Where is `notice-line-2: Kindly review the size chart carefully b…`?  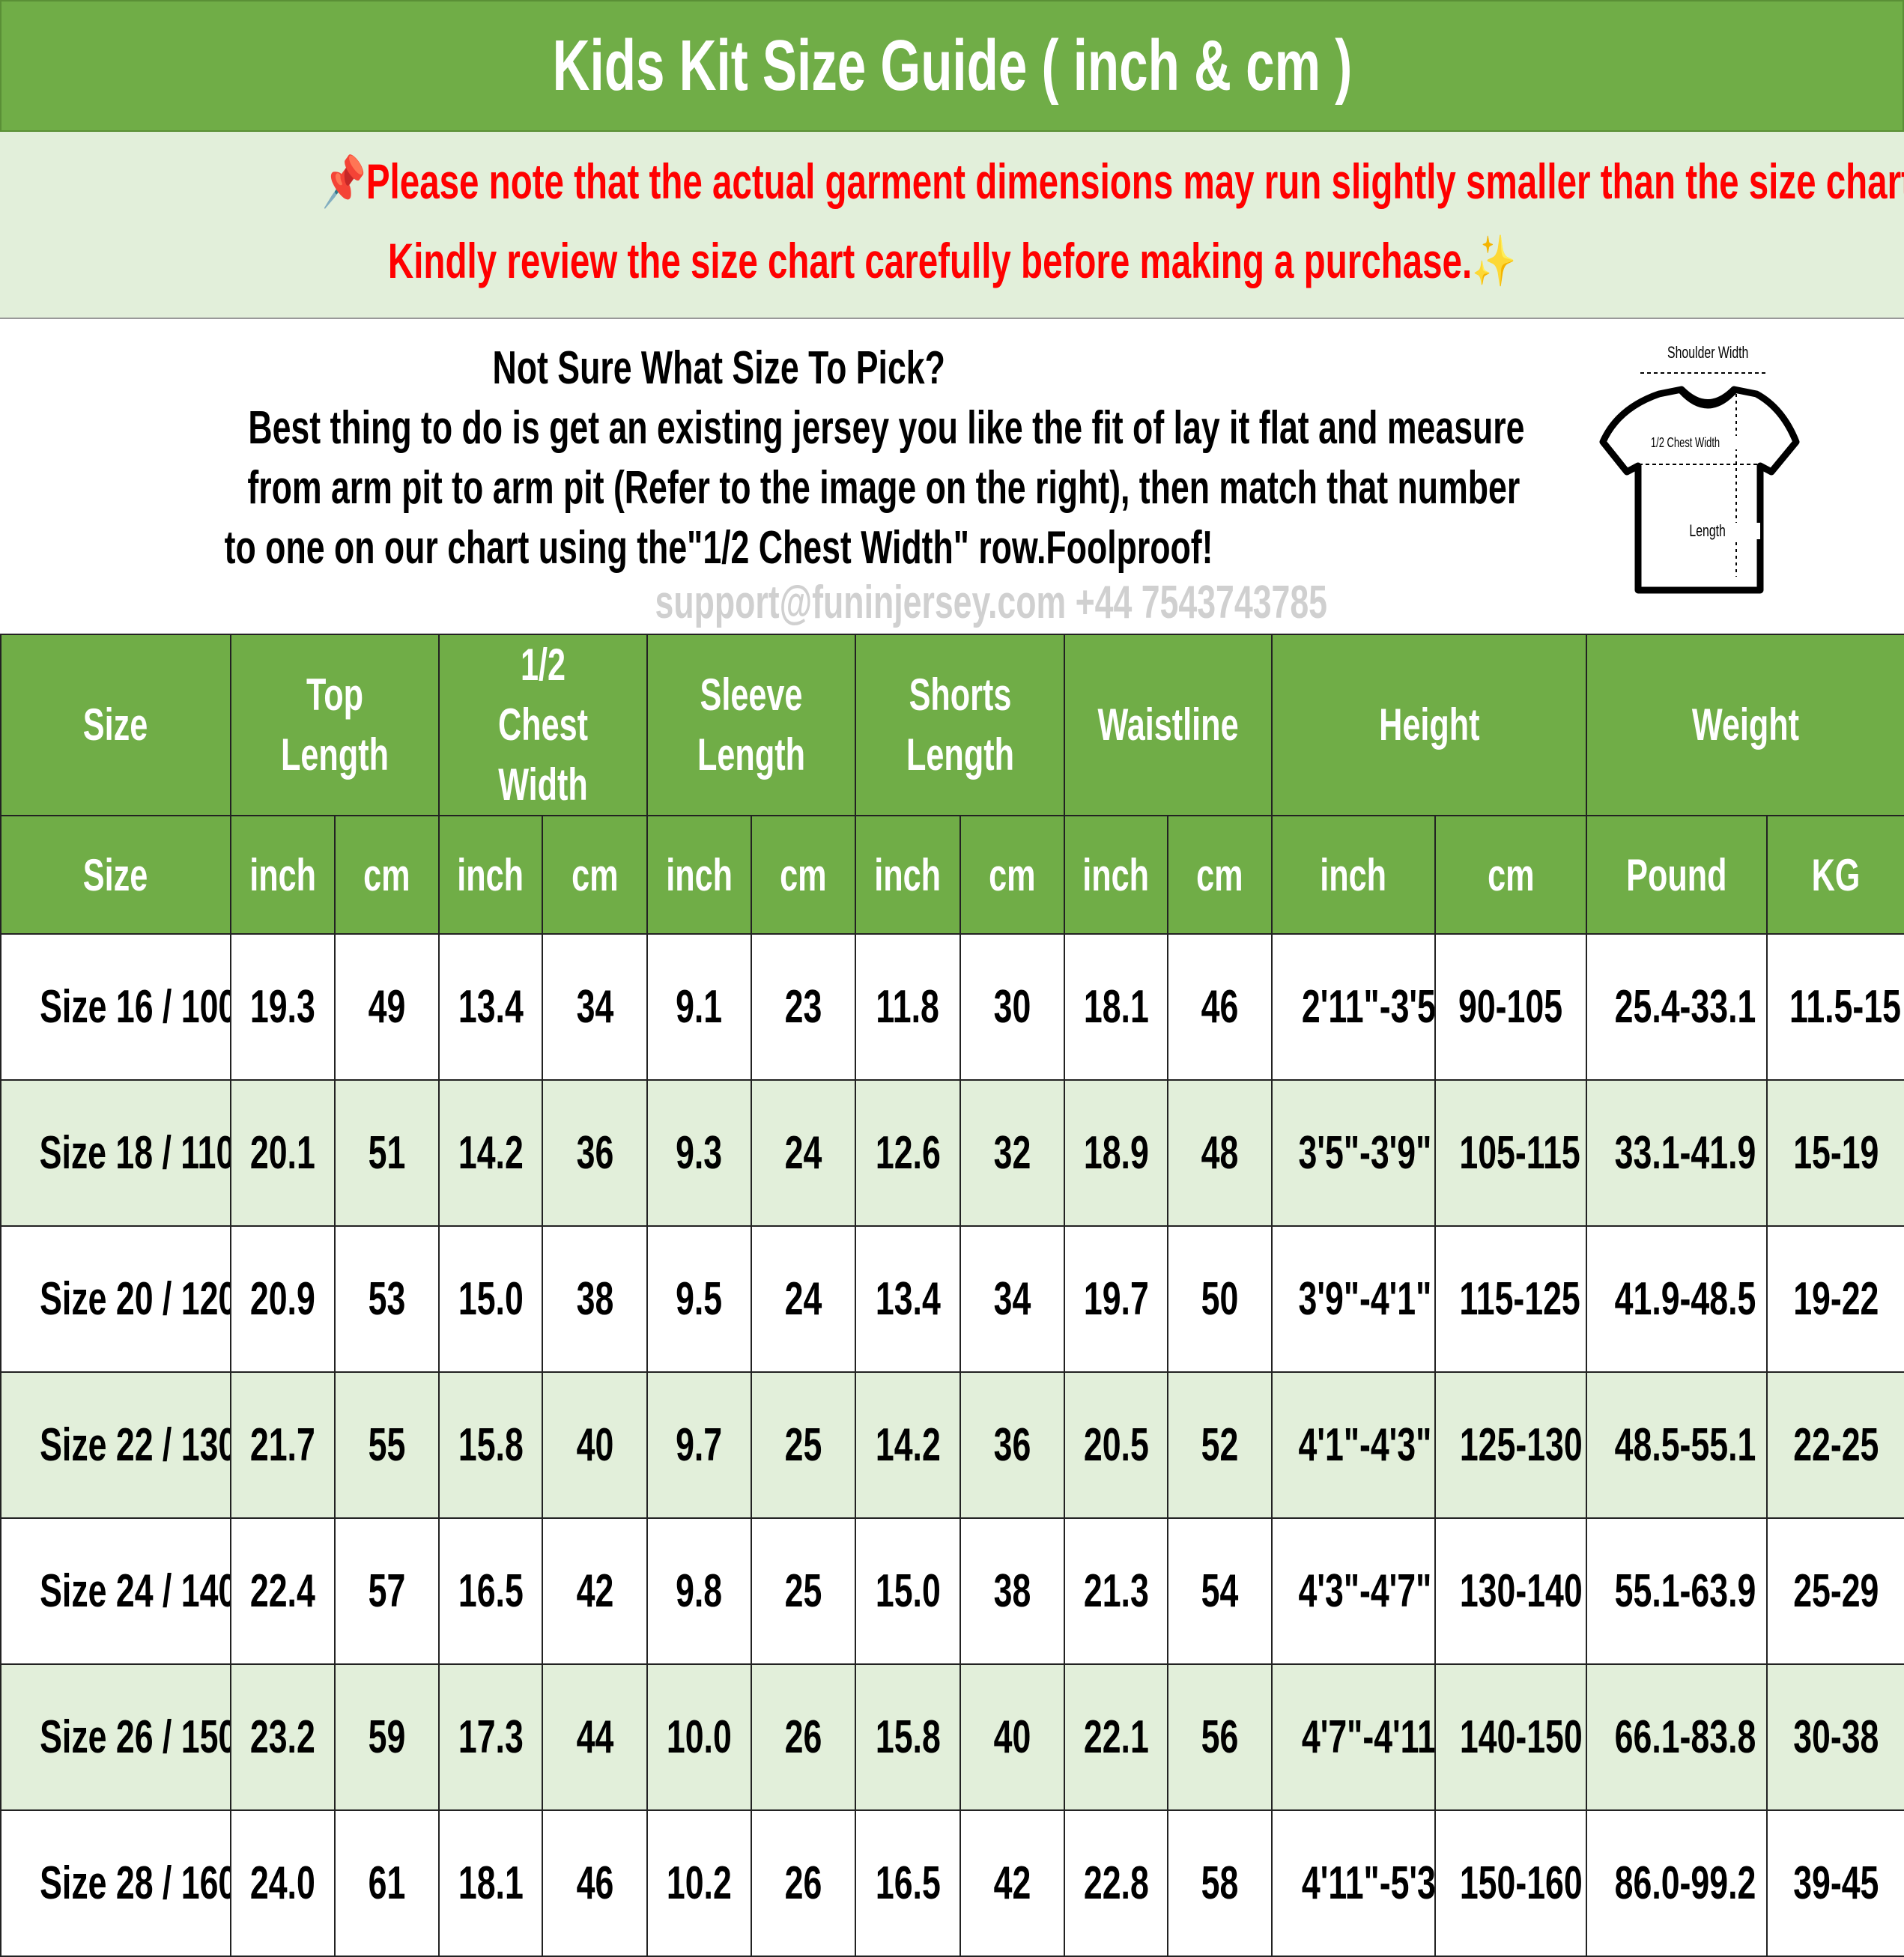 notice-line-2: Kindly review the size chart carefully b… is located at coordinates (952, 261).